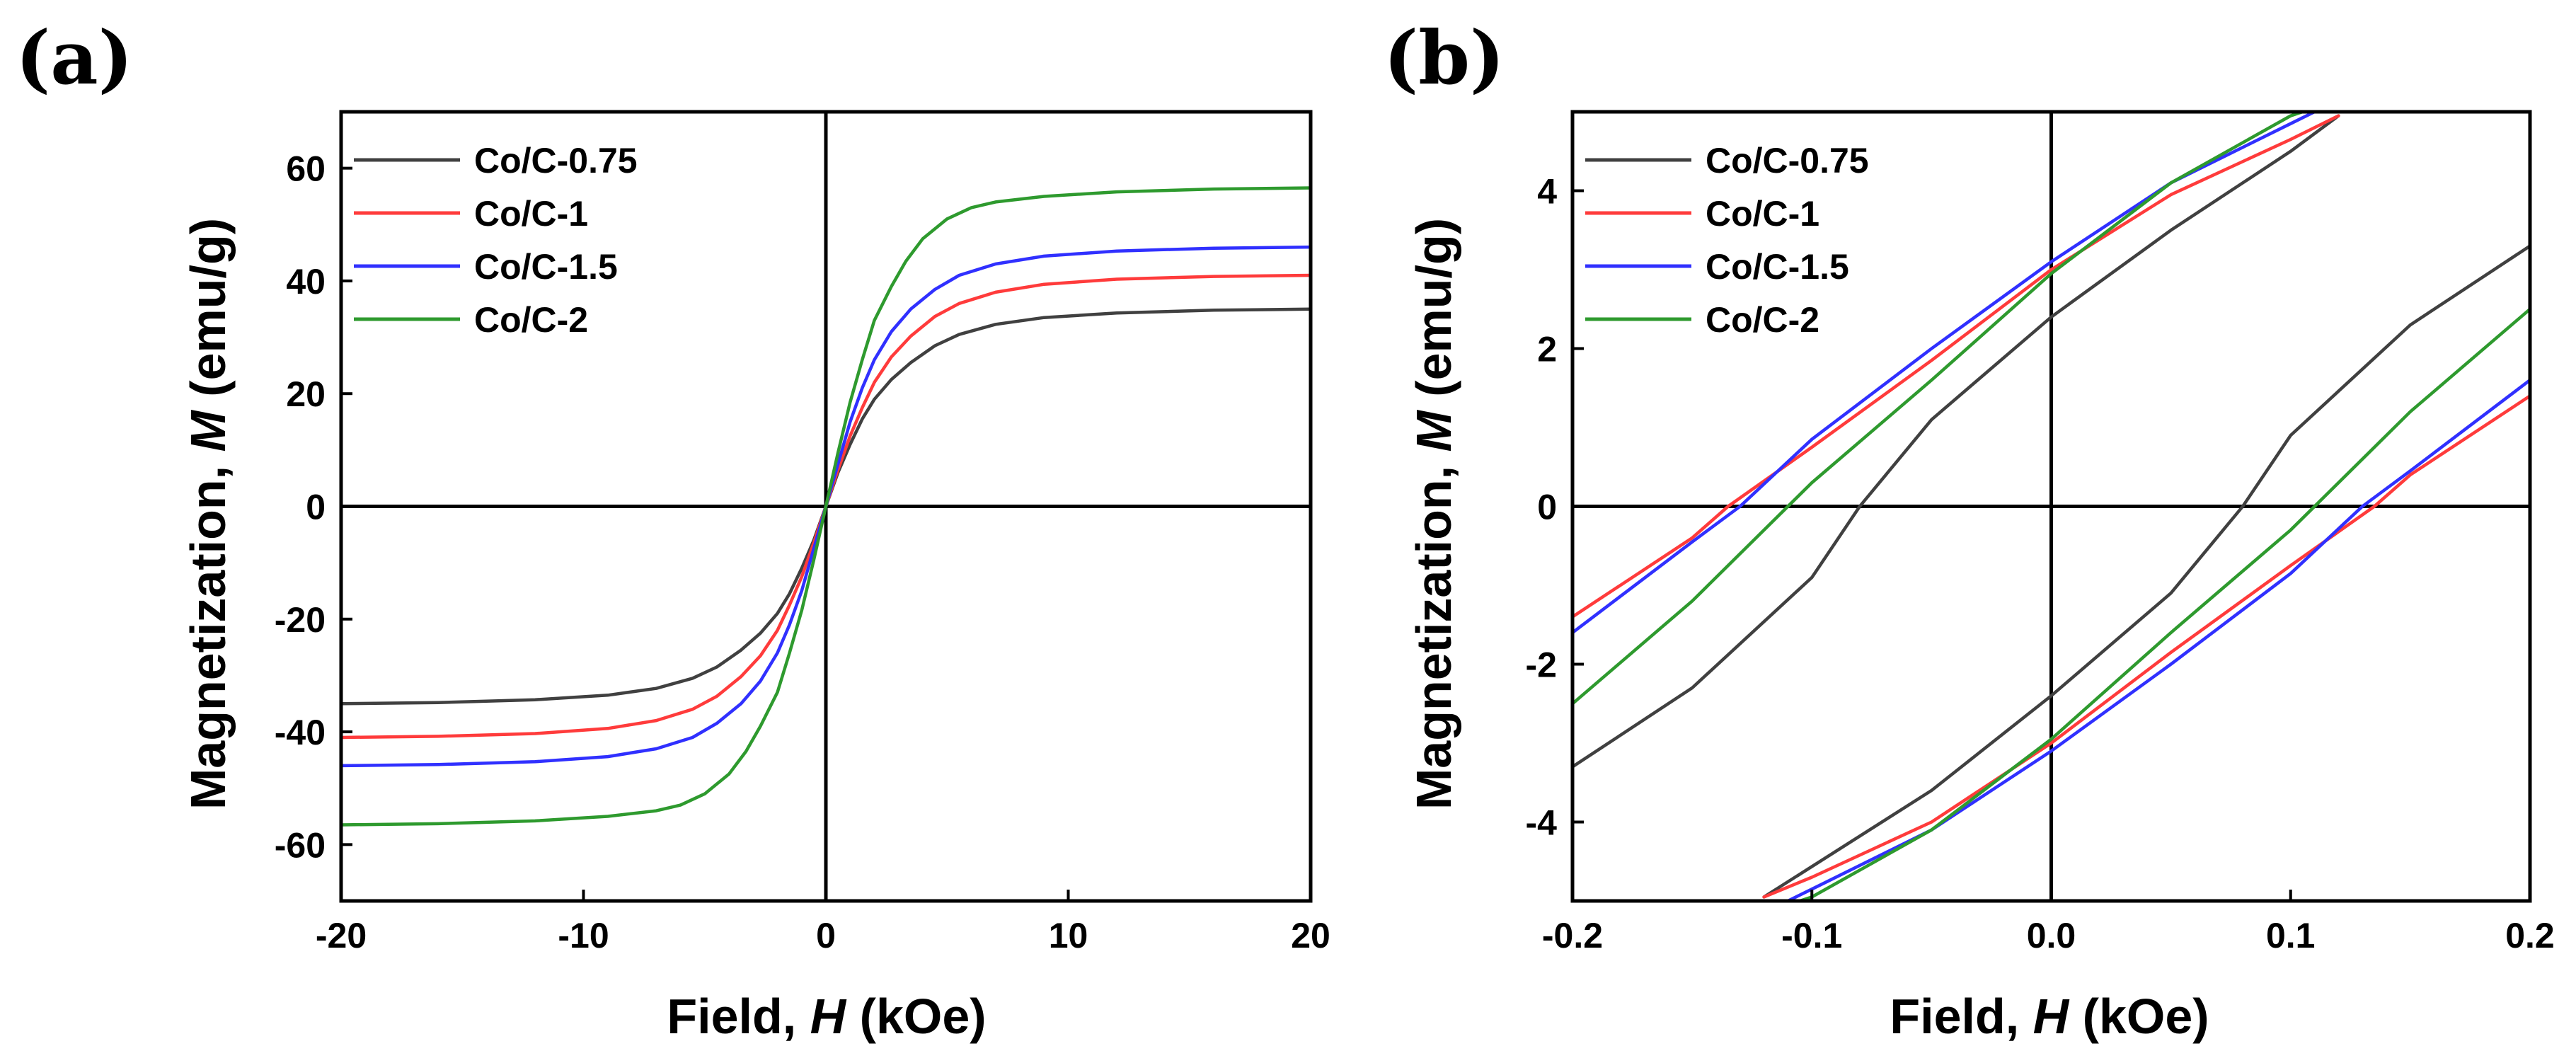 The width and height of the screenshot is (2576, 1063). What do you see at coordinates (1547, 507) in the screenshot?
I see `panel-b-y-tick-label: 0` at bounding box center [1547, 507].